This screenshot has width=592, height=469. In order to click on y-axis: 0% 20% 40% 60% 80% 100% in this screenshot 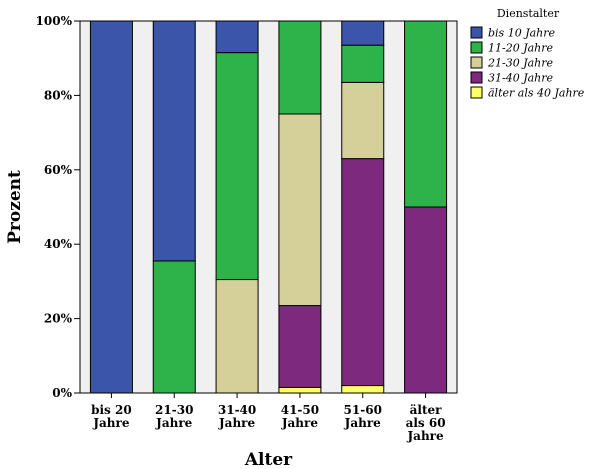, I will do `click(58, 207)`.